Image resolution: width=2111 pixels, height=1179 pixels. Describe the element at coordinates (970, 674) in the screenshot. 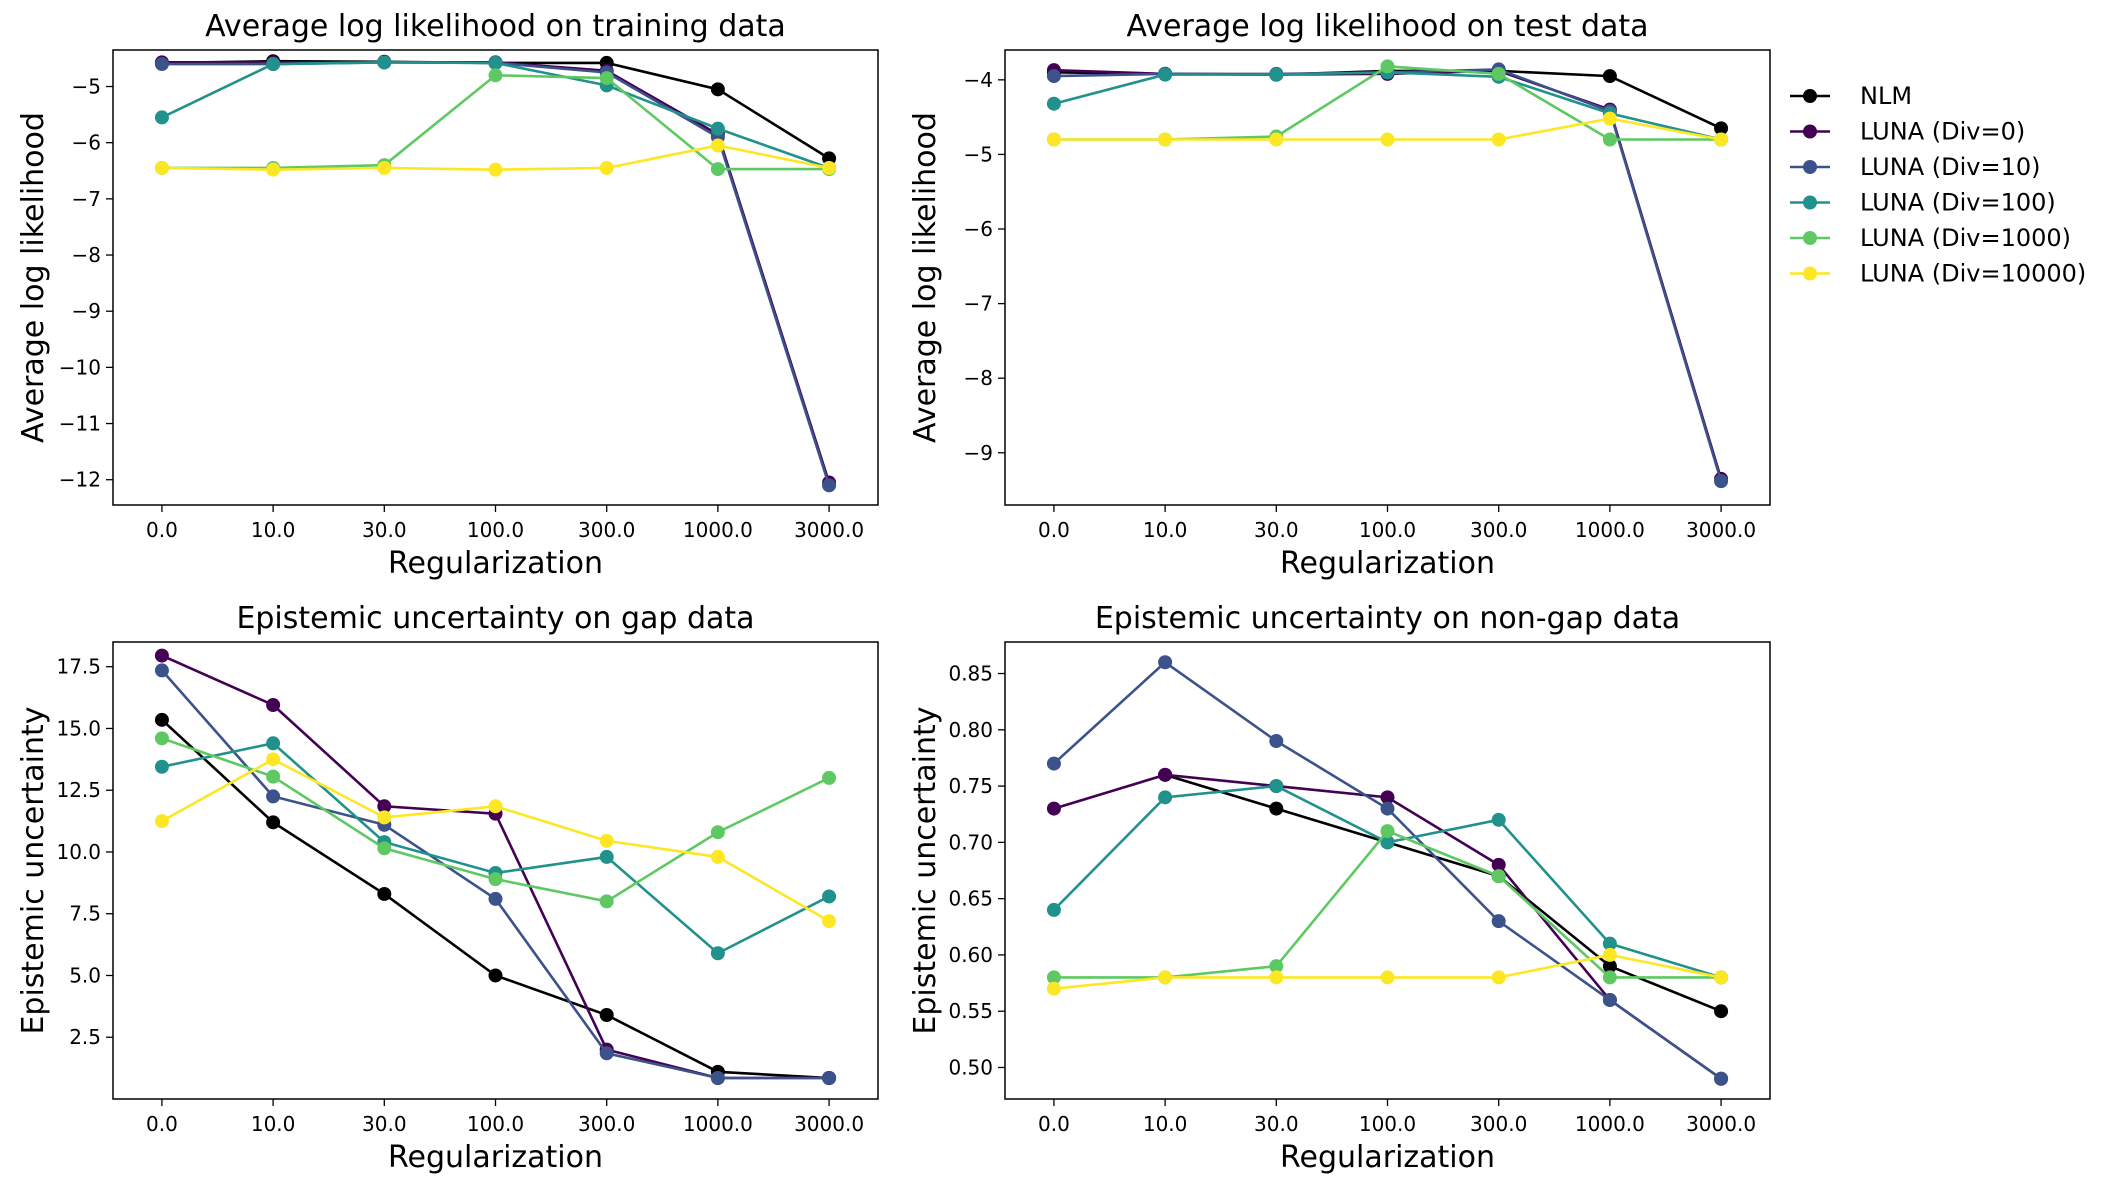

I see `y-tick-label: 0.85` at that location.